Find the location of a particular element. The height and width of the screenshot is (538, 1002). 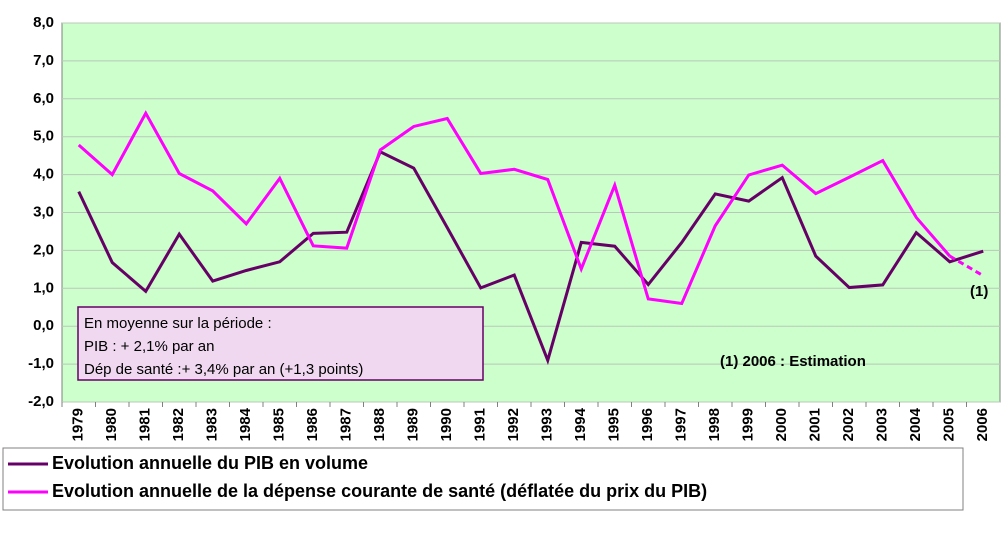

x-tick-label: 2005 is located at coordinates (949, 424).